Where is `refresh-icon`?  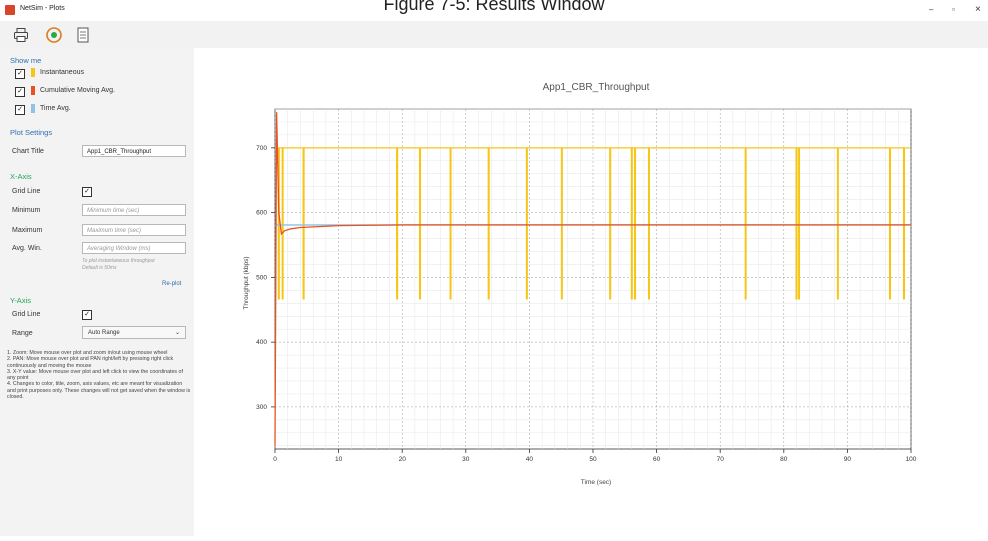
refresh-icon is located at coordinates (54, 35).